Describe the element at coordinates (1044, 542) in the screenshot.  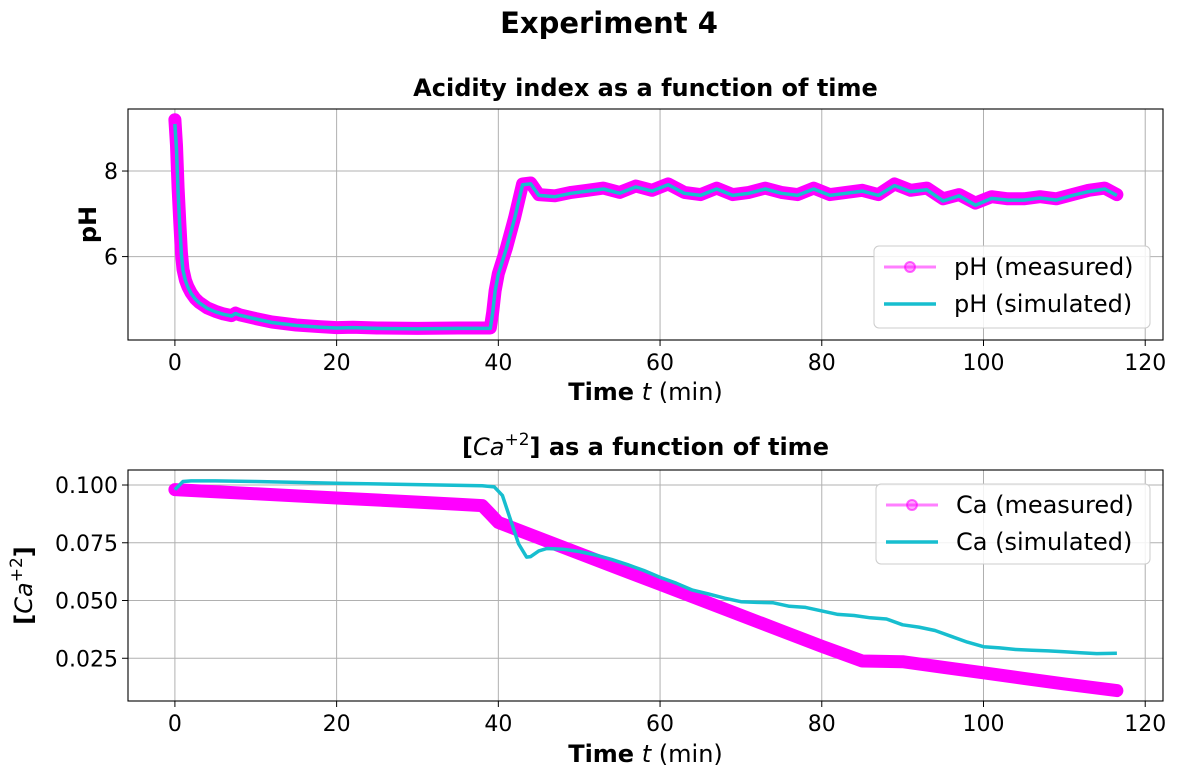
I see `legend-label: Ca (simulated)` at that location.